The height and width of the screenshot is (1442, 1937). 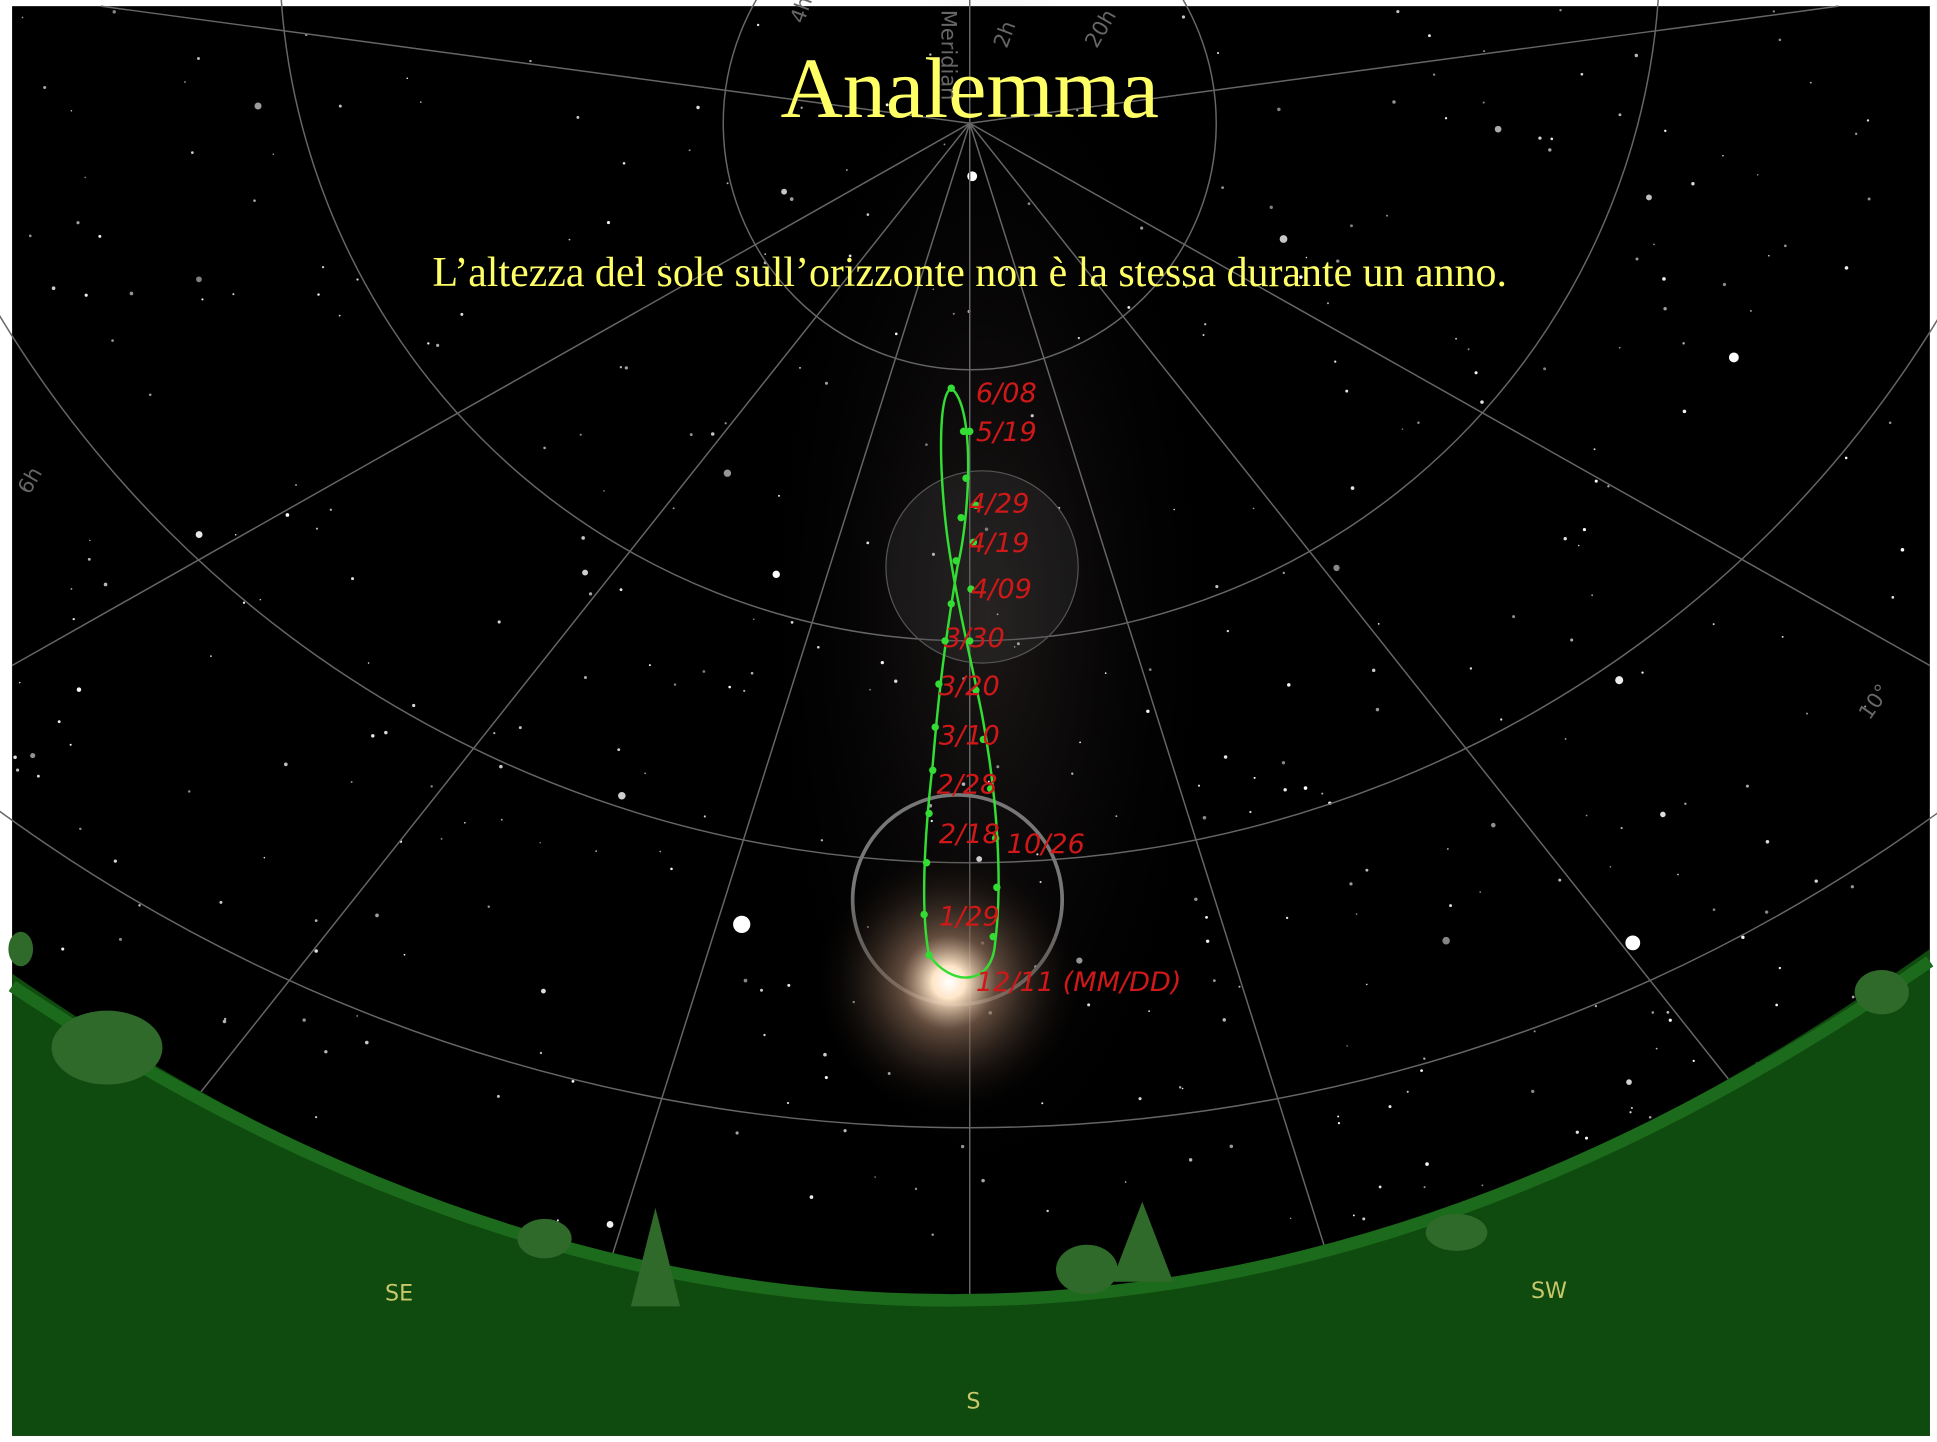 I want to click on analemma, so click(x=961, y=682).